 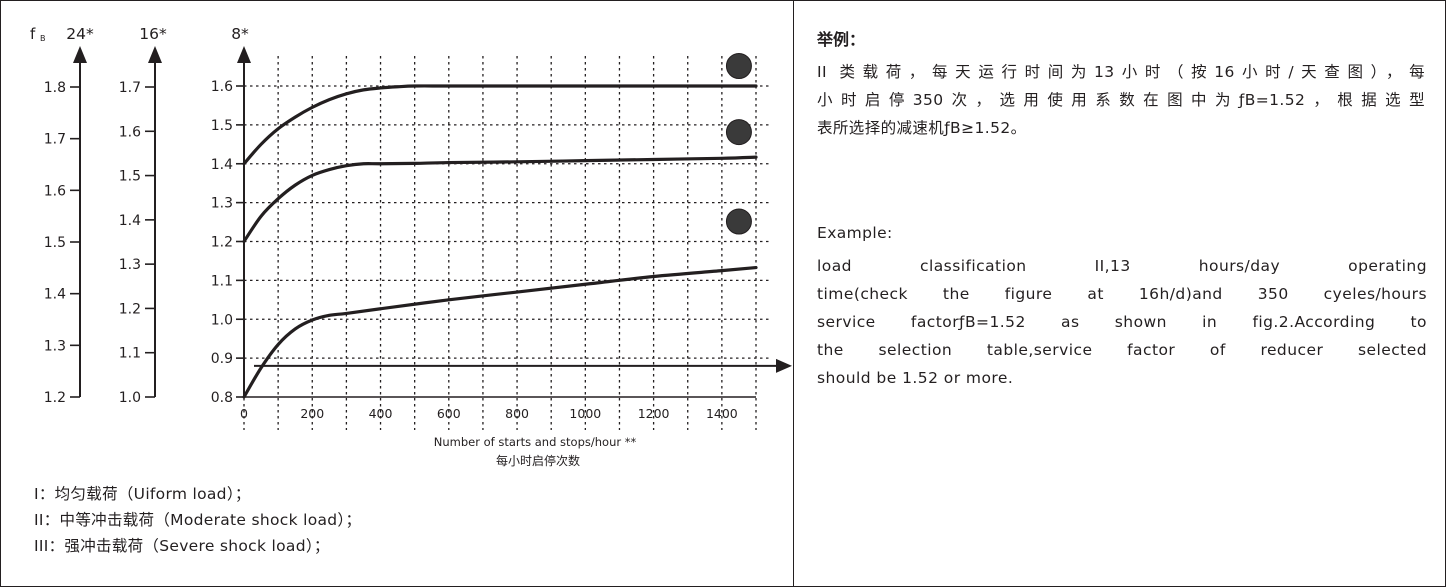 What do you see at coordinates (449, 413) in the screenshot?
I see `x-tick-label: 600` at bounding box center [449, 413].